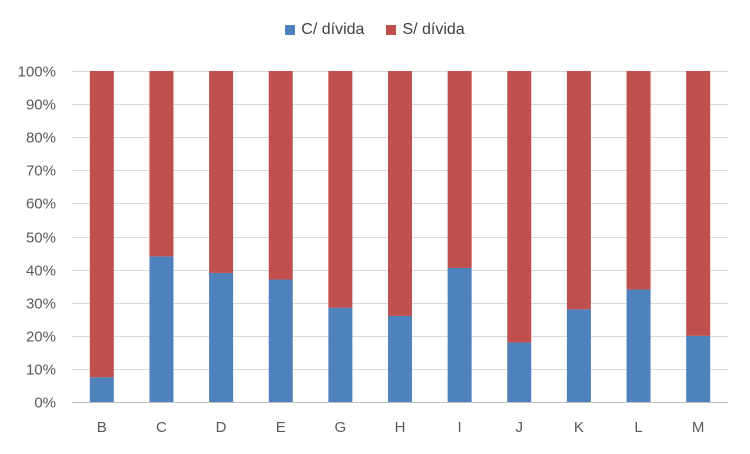  What do you see at coordinates (375, 30) in the screenshot?
I see `chart-legend: C/ dívida S/ dívida` at bounding box center [375, 30].